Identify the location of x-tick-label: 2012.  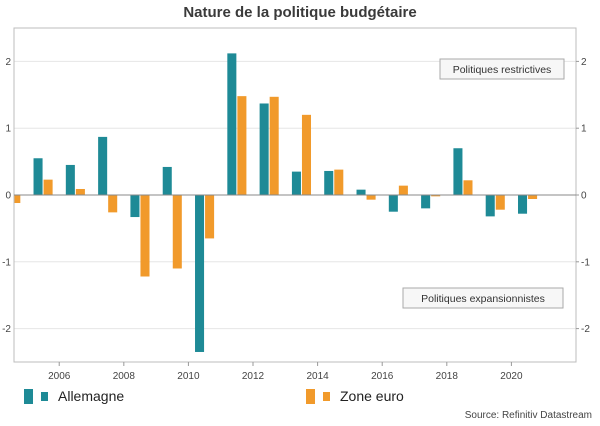
(253, 376).